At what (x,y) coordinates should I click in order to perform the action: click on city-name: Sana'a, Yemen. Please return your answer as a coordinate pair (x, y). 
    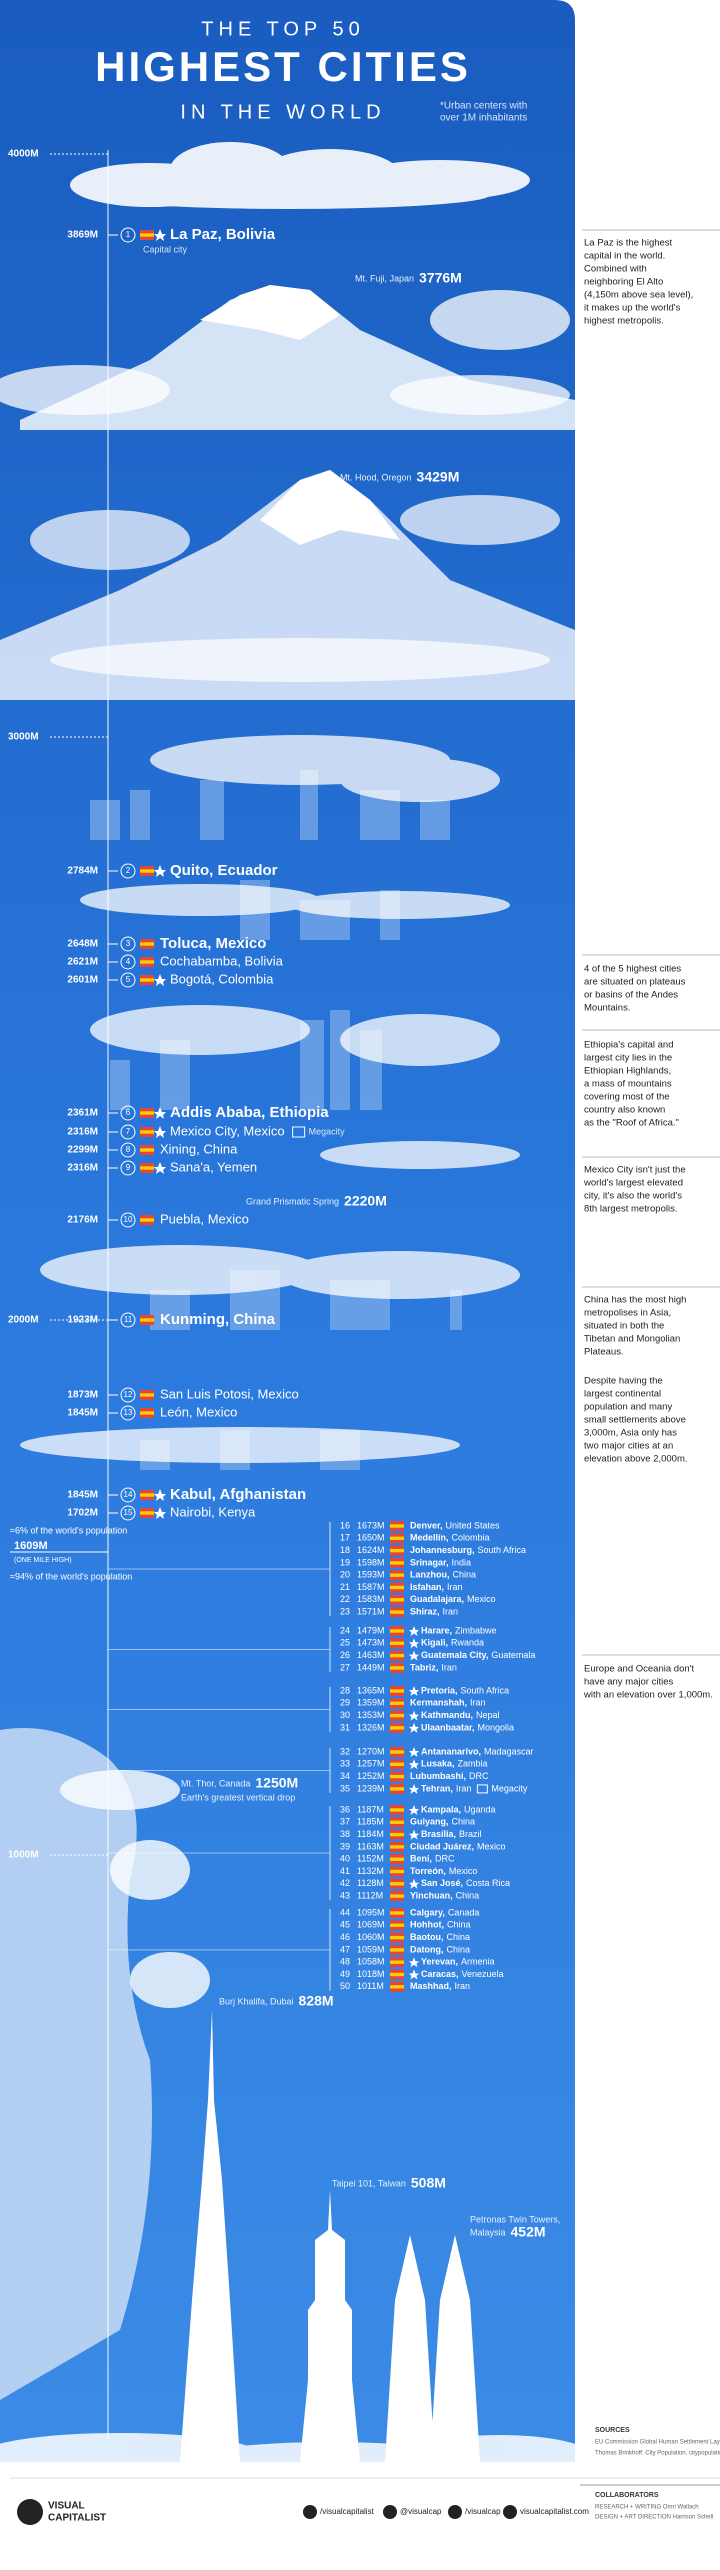
    Looking at the image, I should click on (213, 1166).